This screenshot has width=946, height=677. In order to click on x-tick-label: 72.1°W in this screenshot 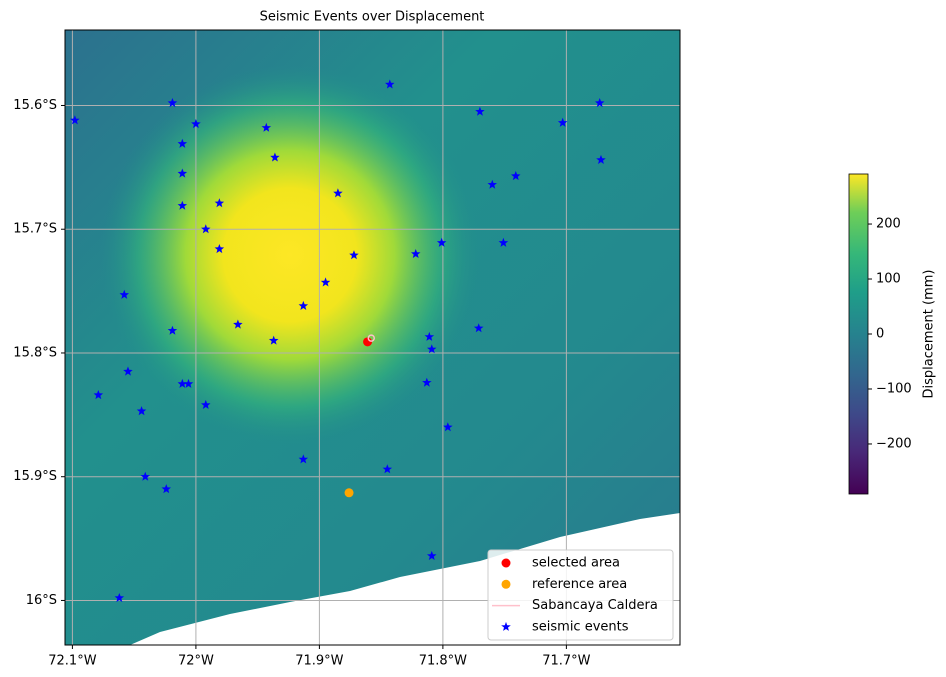, I will do `click(72, 661)`.